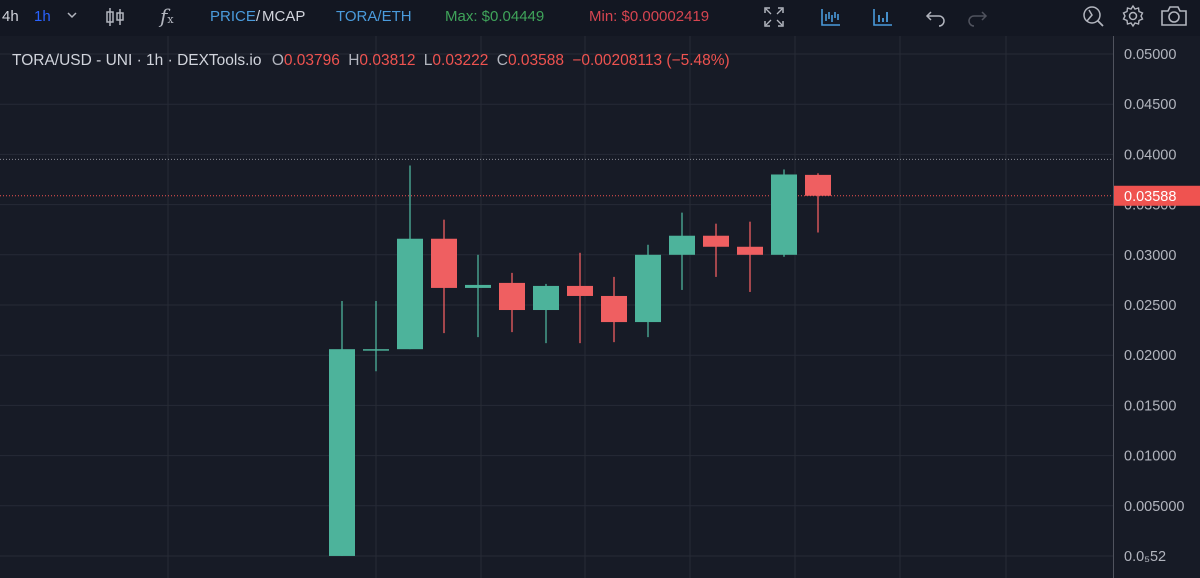 This screenshot has width=1200, height=578. Describe the element at coordinates (374, 16) in the screenshot. I see `pair-eth-toggle: TORA/ETH` at that location.